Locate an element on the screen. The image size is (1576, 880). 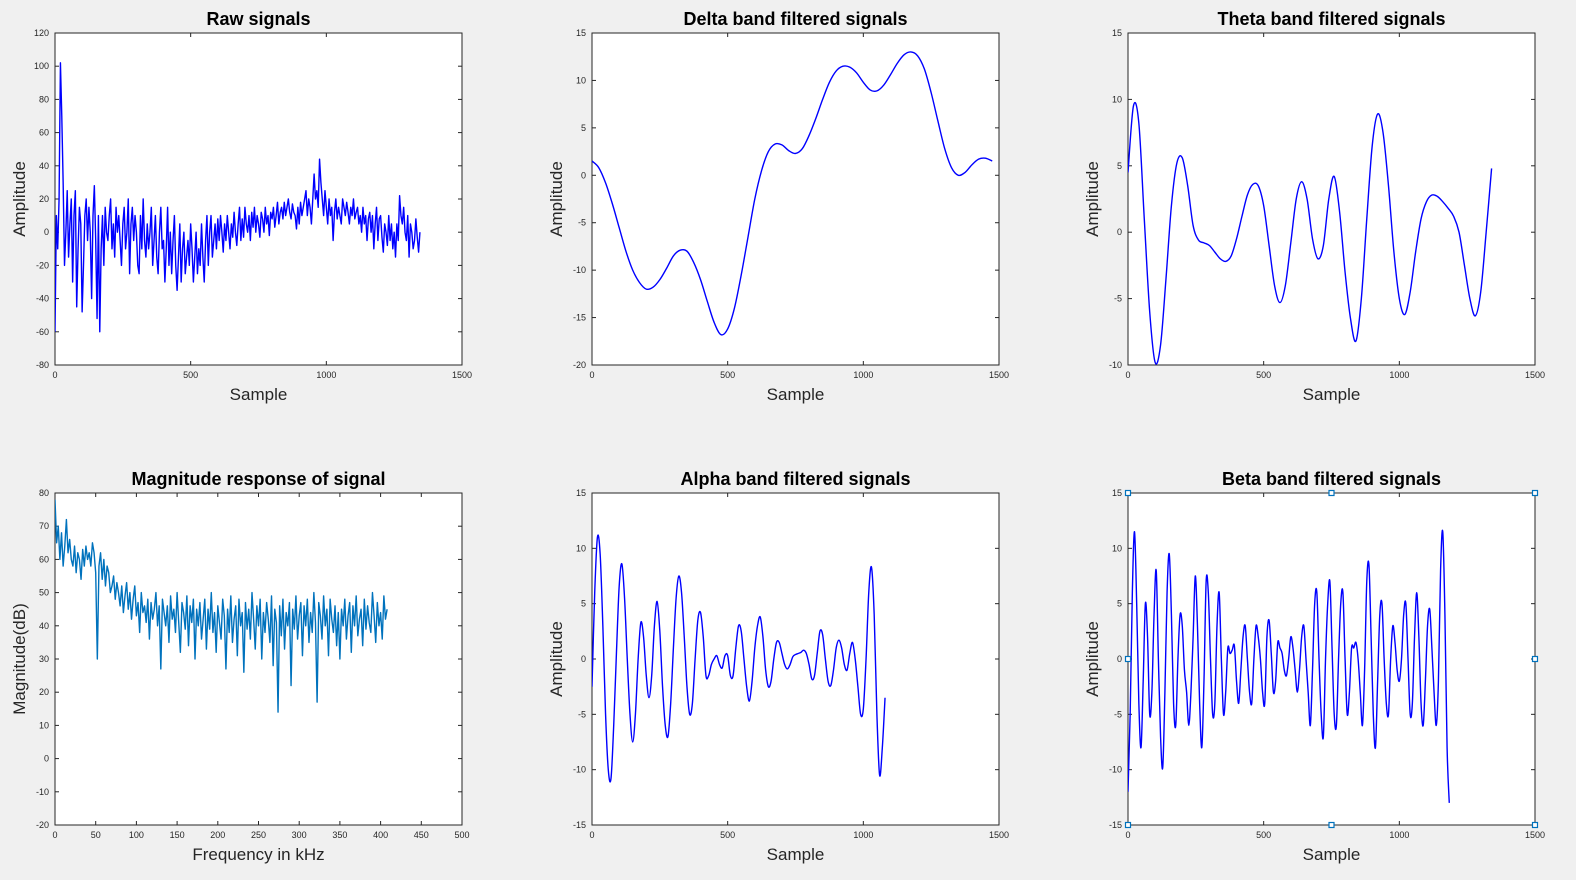
y-tick-label: 50 is located at coordinates (44, 593).